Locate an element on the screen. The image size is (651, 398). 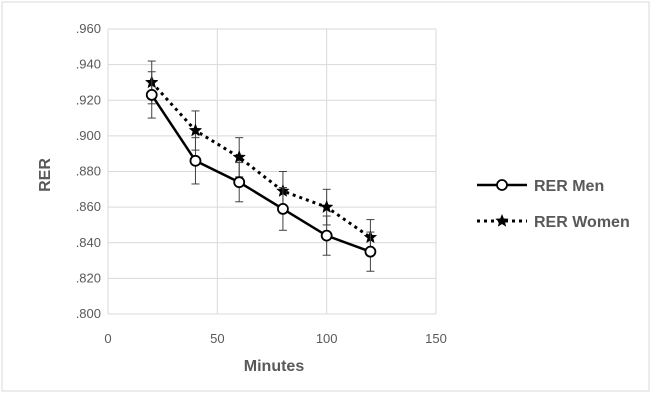
legend-item-women: RER Women is located at coordinates (553, 222).